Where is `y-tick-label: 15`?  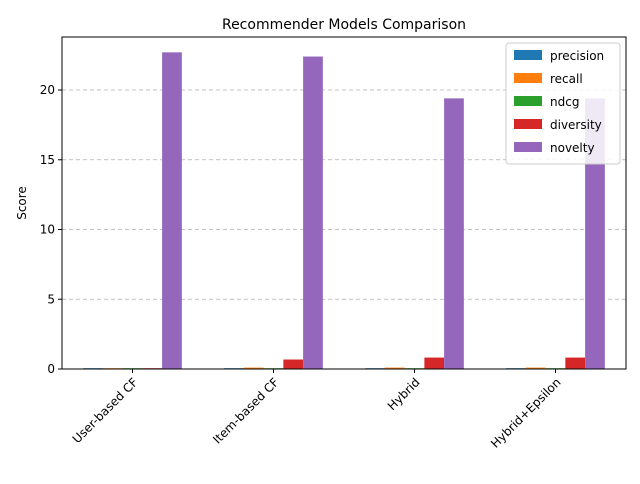 y-tick-label: 15 is located at coordinates (47, 160).